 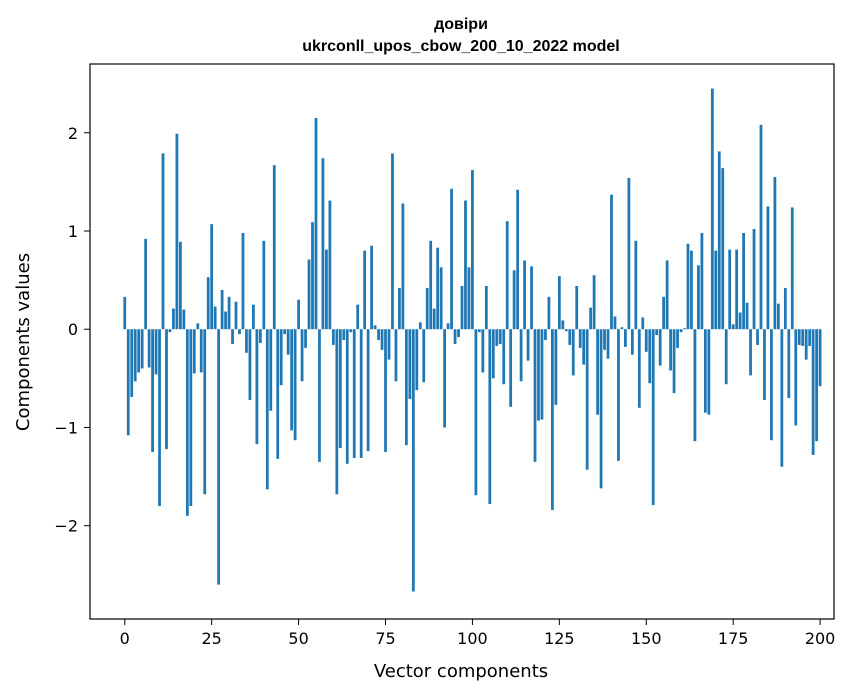 I want to click on y-axis-ticks: −2 −1 0 1 2, so click(x=72, y=330).